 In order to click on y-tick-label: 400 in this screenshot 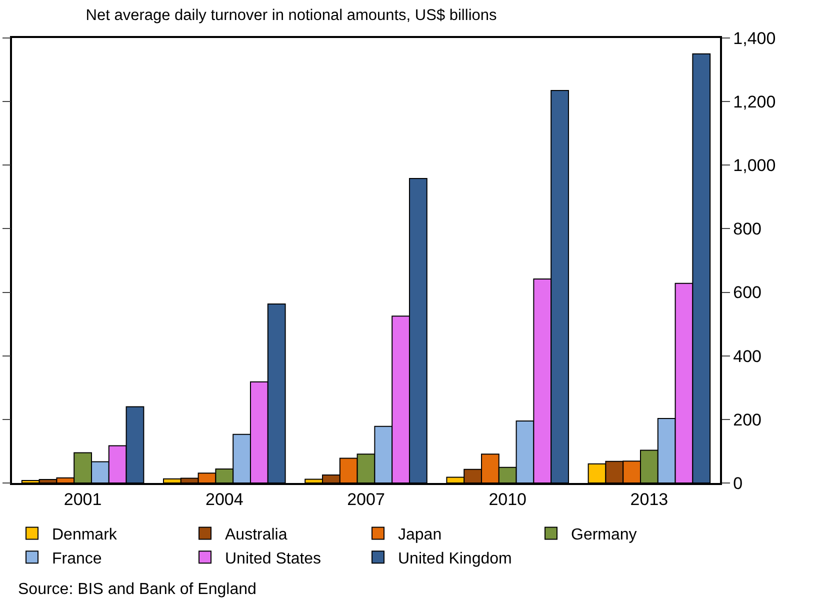, I will do `click(747, 356)`.